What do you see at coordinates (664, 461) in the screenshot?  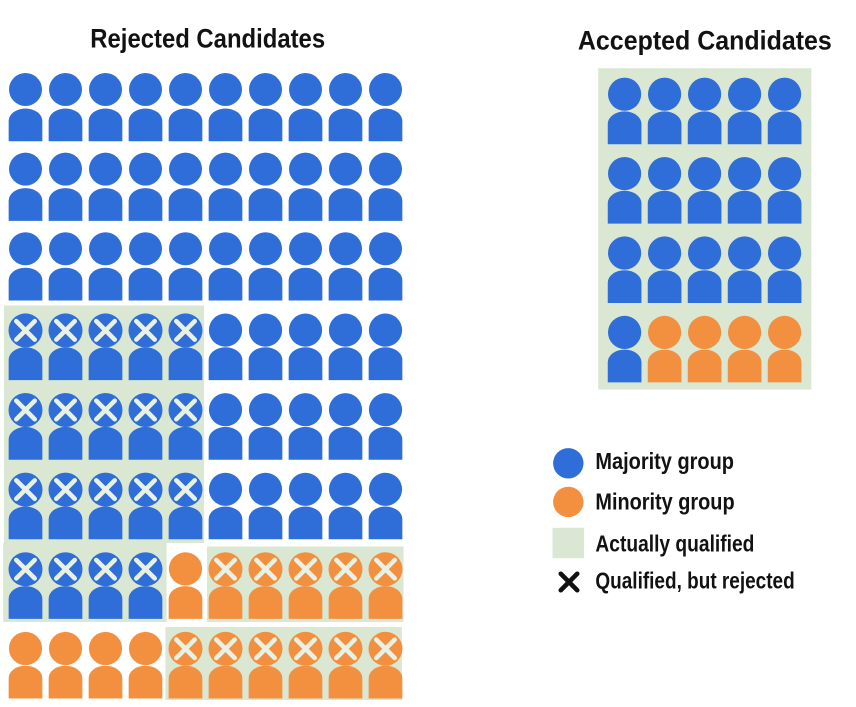 I see `svg-text: Majority group` at bounding box center [664, 461].